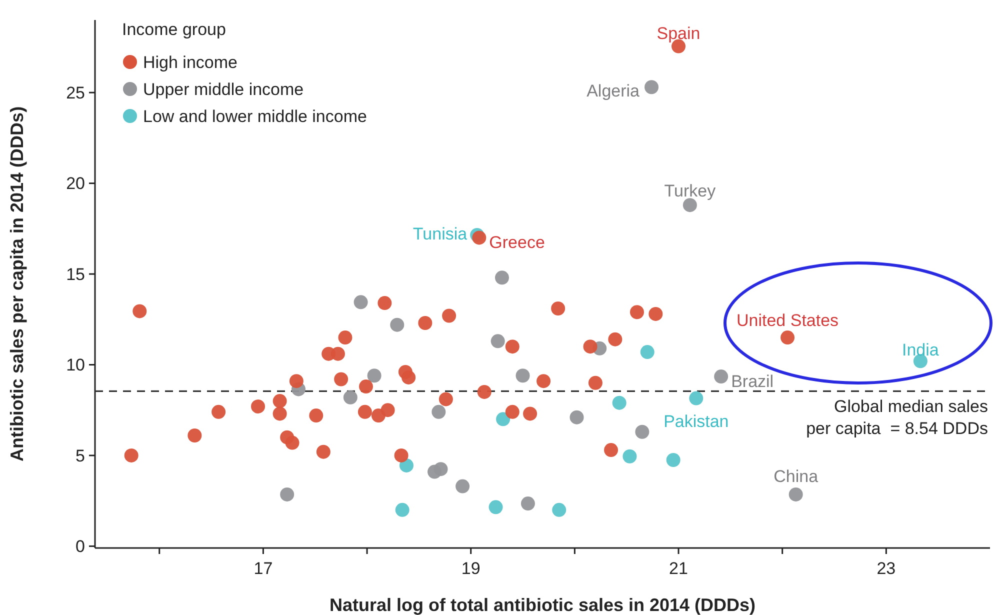 The height and width of the screenshot is (615, 996). I want to click on legend-label: Upper middle income, so click(223, 89).